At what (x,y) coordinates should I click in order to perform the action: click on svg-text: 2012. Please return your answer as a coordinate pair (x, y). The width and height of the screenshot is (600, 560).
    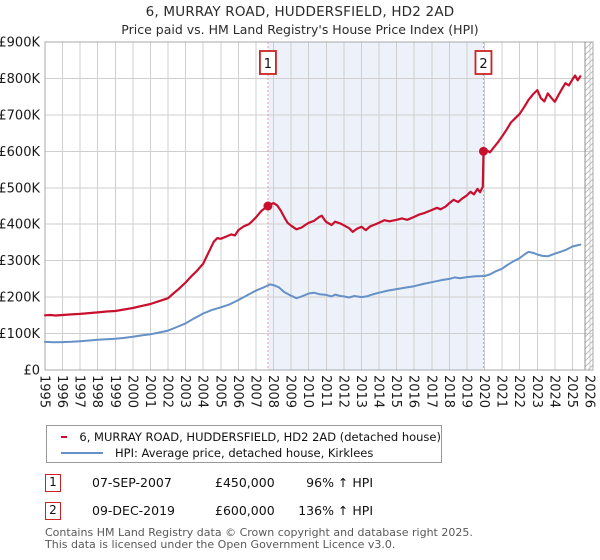
    Looking at the image, I should click on (342, 391).